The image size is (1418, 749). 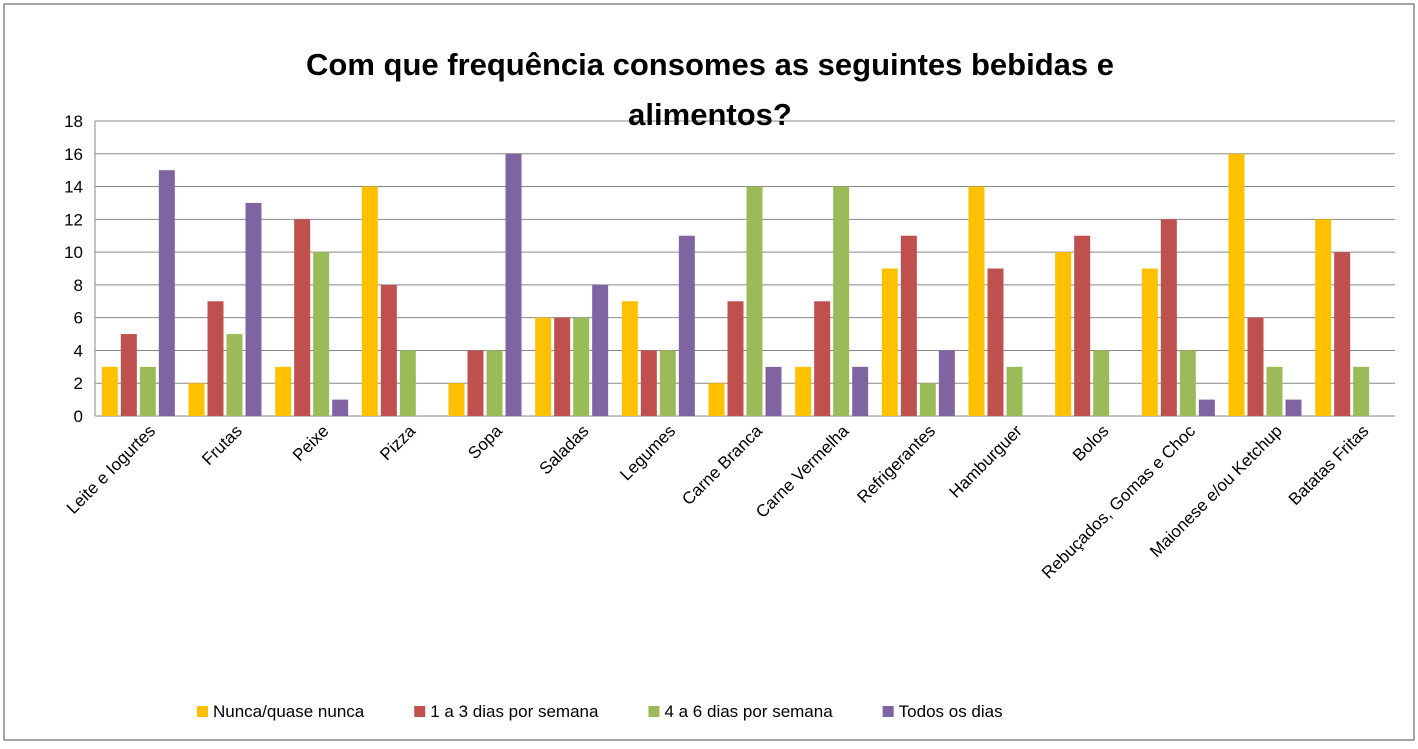 What do you see at coordinates (514, 711) in the screenshot?
I see `legend-label: 1 a 3 dias por semana` at bounding box center [514, 711].